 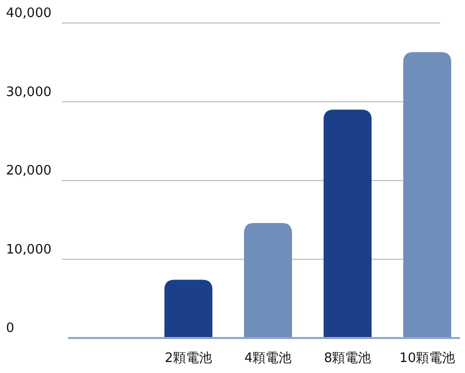 I want to click on x-tick-label: 2顆電池, so click(x=188, y=358).